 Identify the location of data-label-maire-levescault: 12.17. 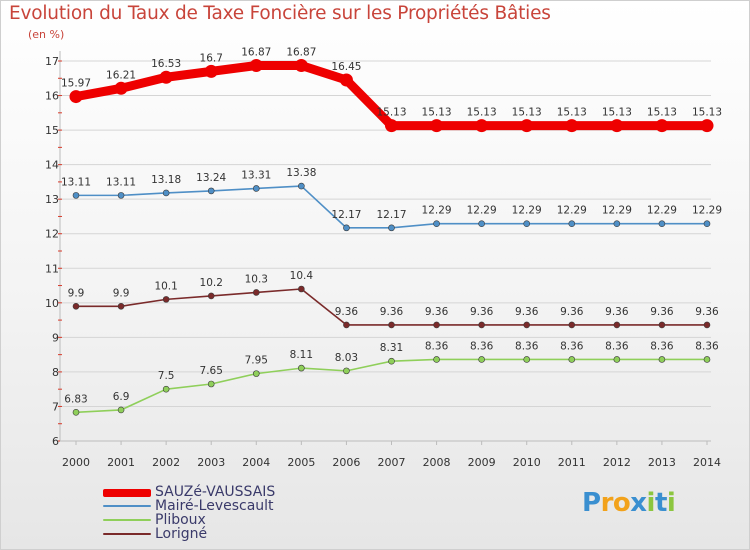
(346, 215).